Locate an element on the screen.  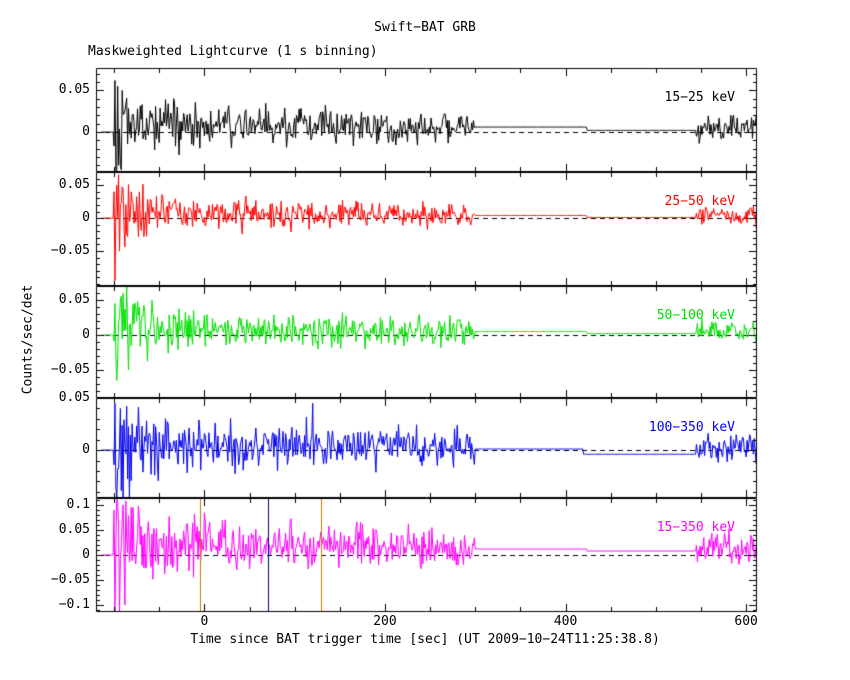
x-tick-label: 200 is located at coordinates (385, 621).